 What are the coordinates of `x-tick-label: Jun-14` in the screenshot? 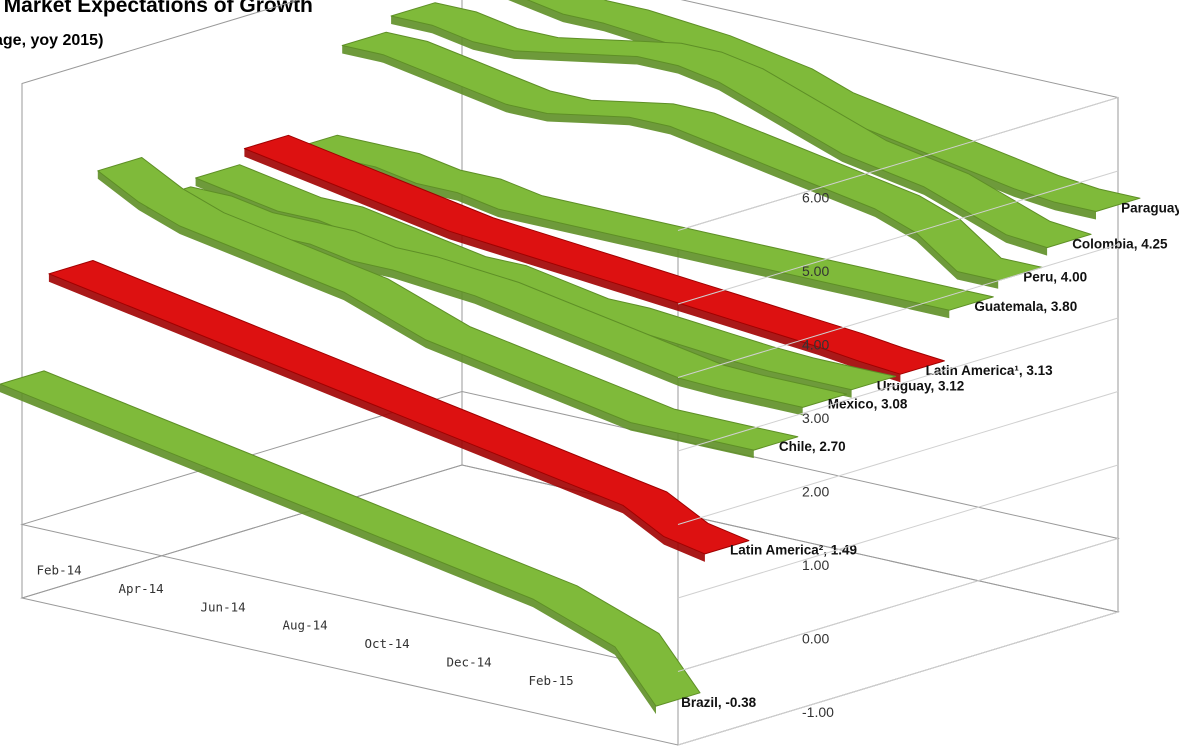 It's located at (223, 606).